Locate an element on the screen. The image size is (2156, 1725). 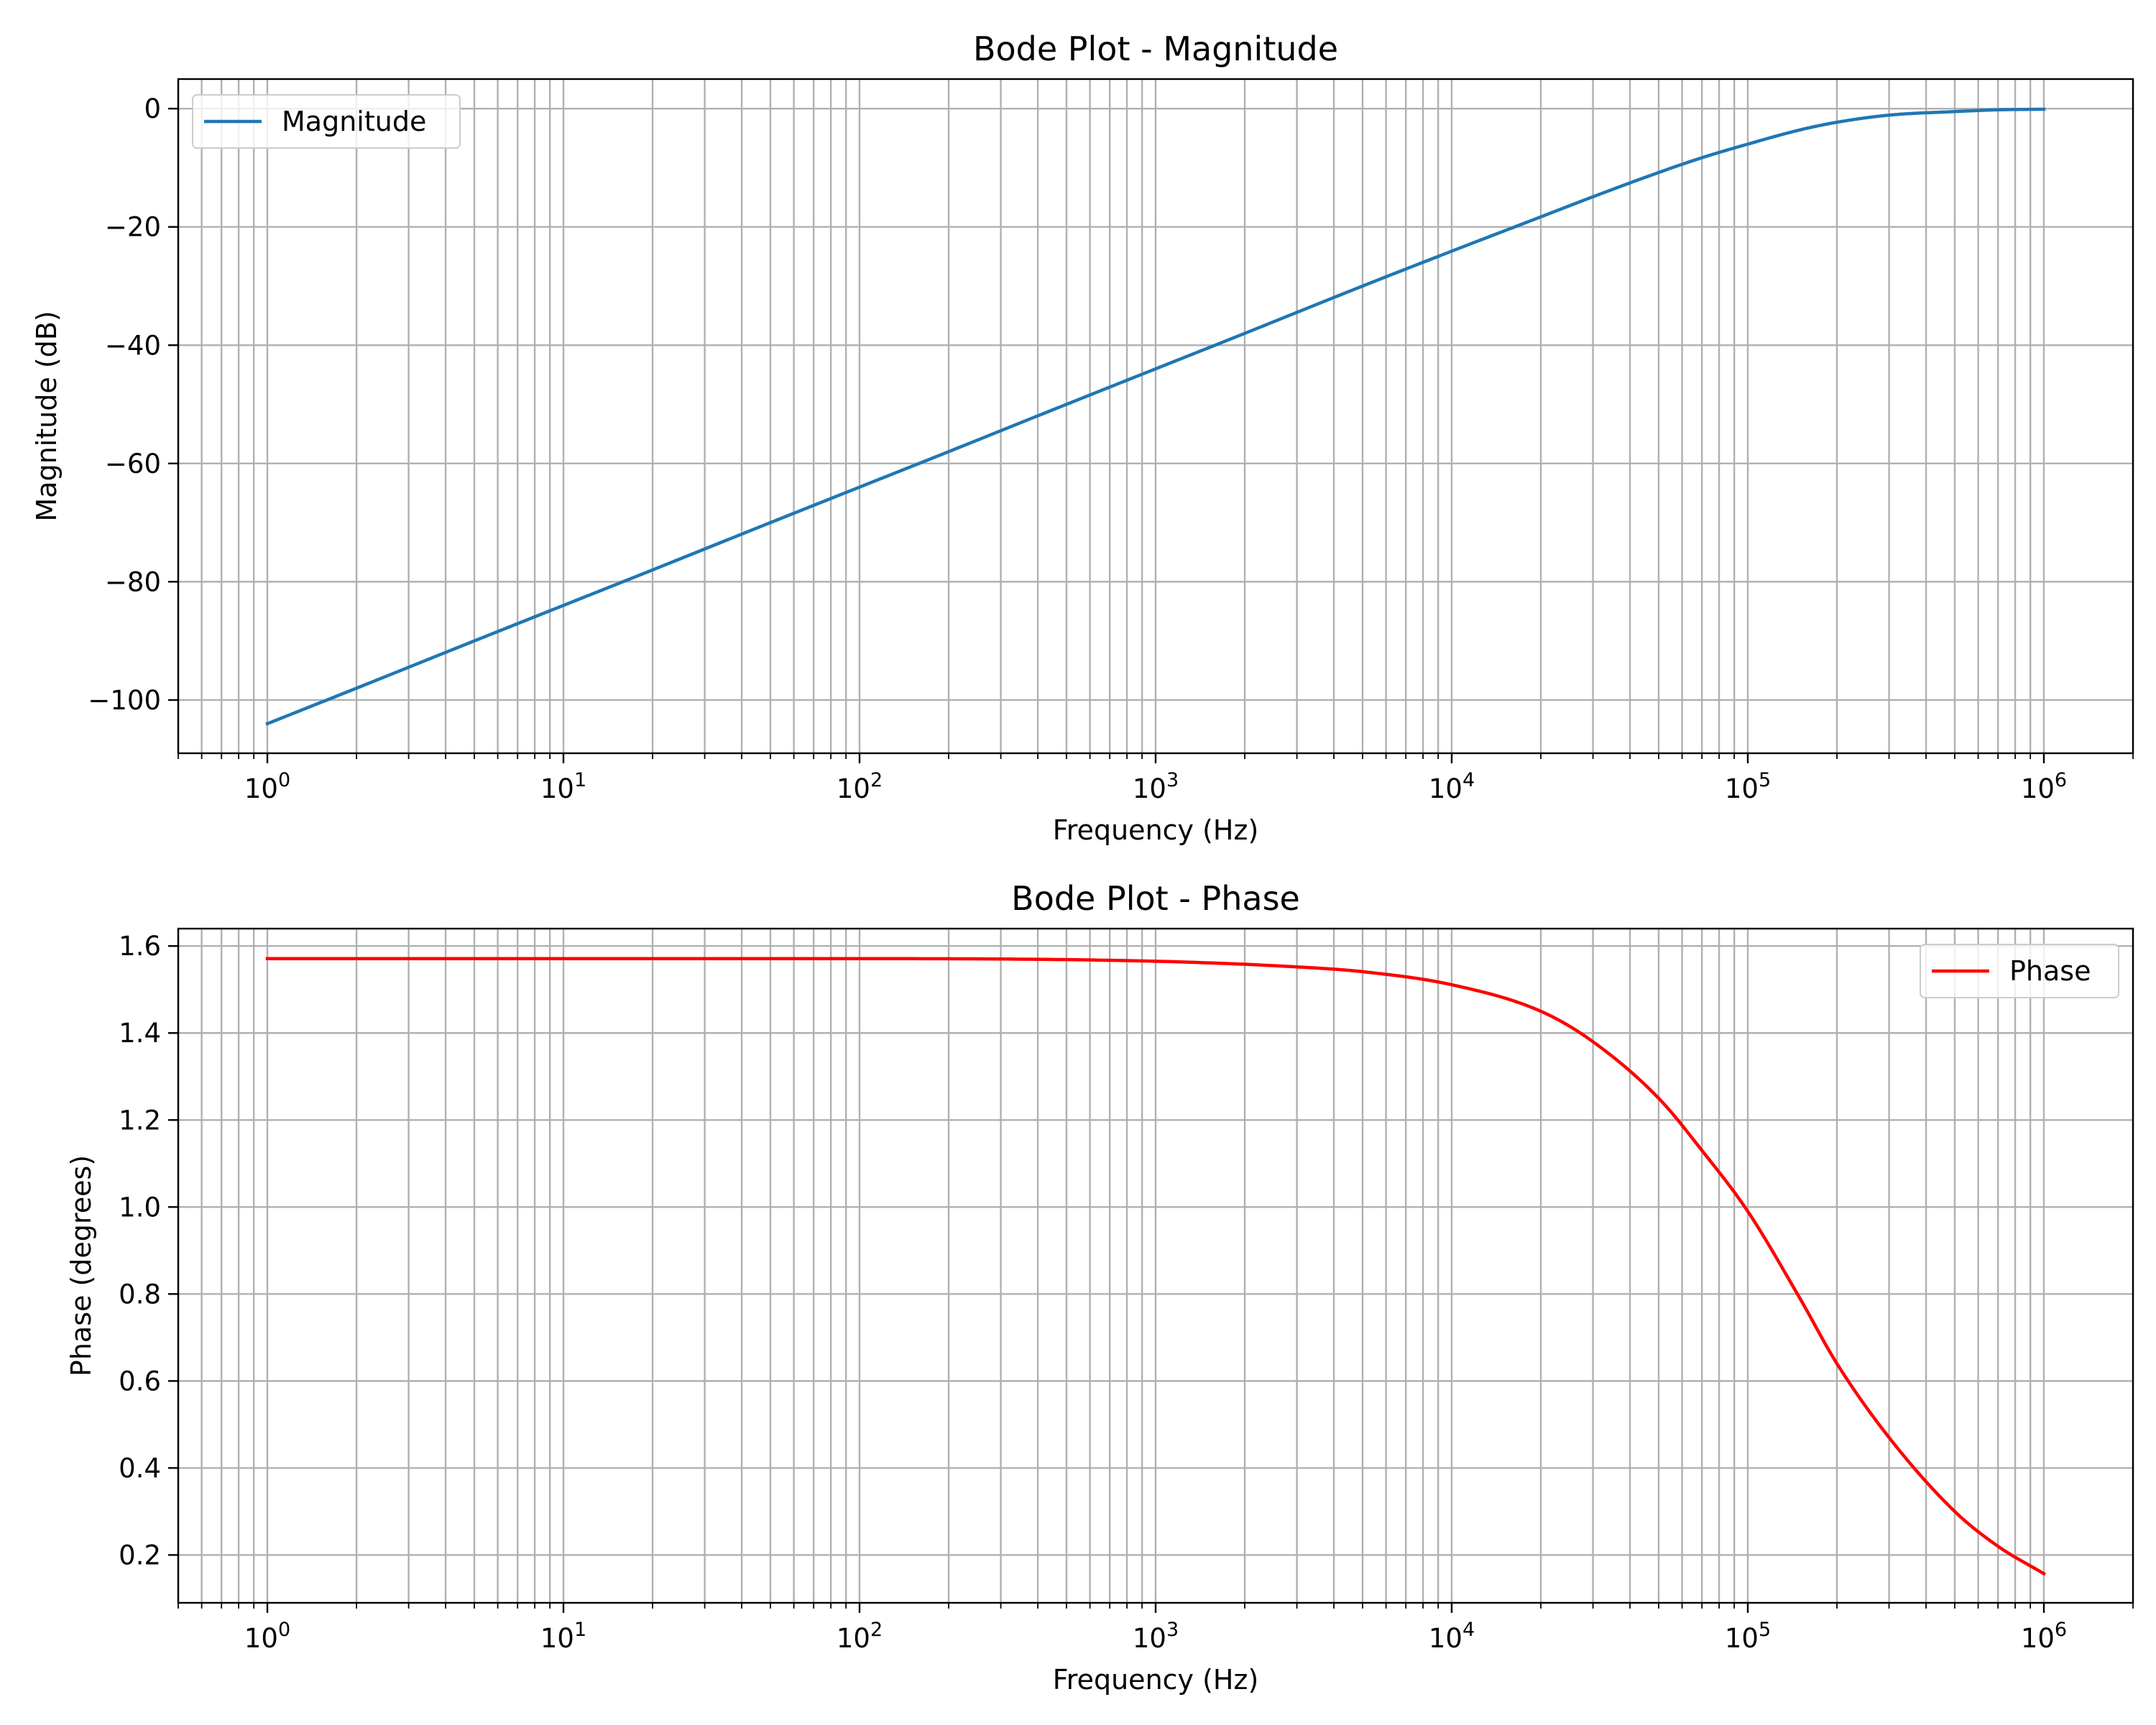
magnitude-chart-title: Bode Plot - Magnitude is located at coordinates (1156, 48).